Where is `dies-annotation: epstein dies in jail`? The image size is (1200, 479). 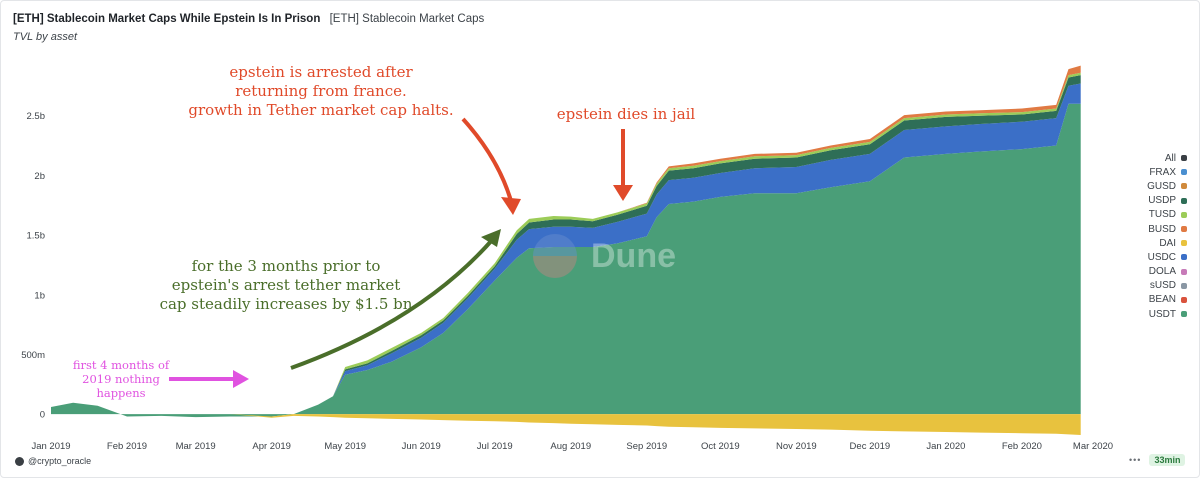 dies-annotation: epstein dies in jail is located at coordinates (626, 114).